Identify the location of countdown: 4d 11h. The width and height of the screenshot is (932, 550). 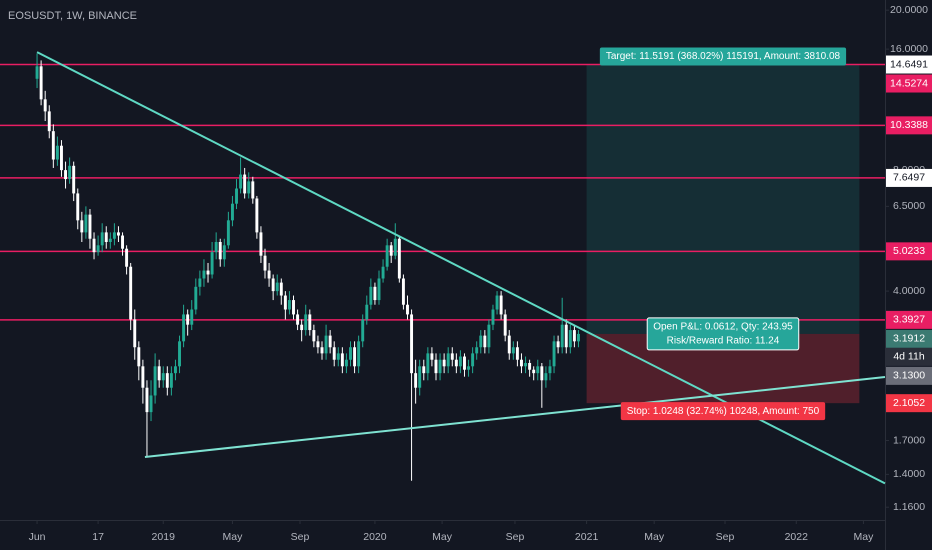
(908, 357).